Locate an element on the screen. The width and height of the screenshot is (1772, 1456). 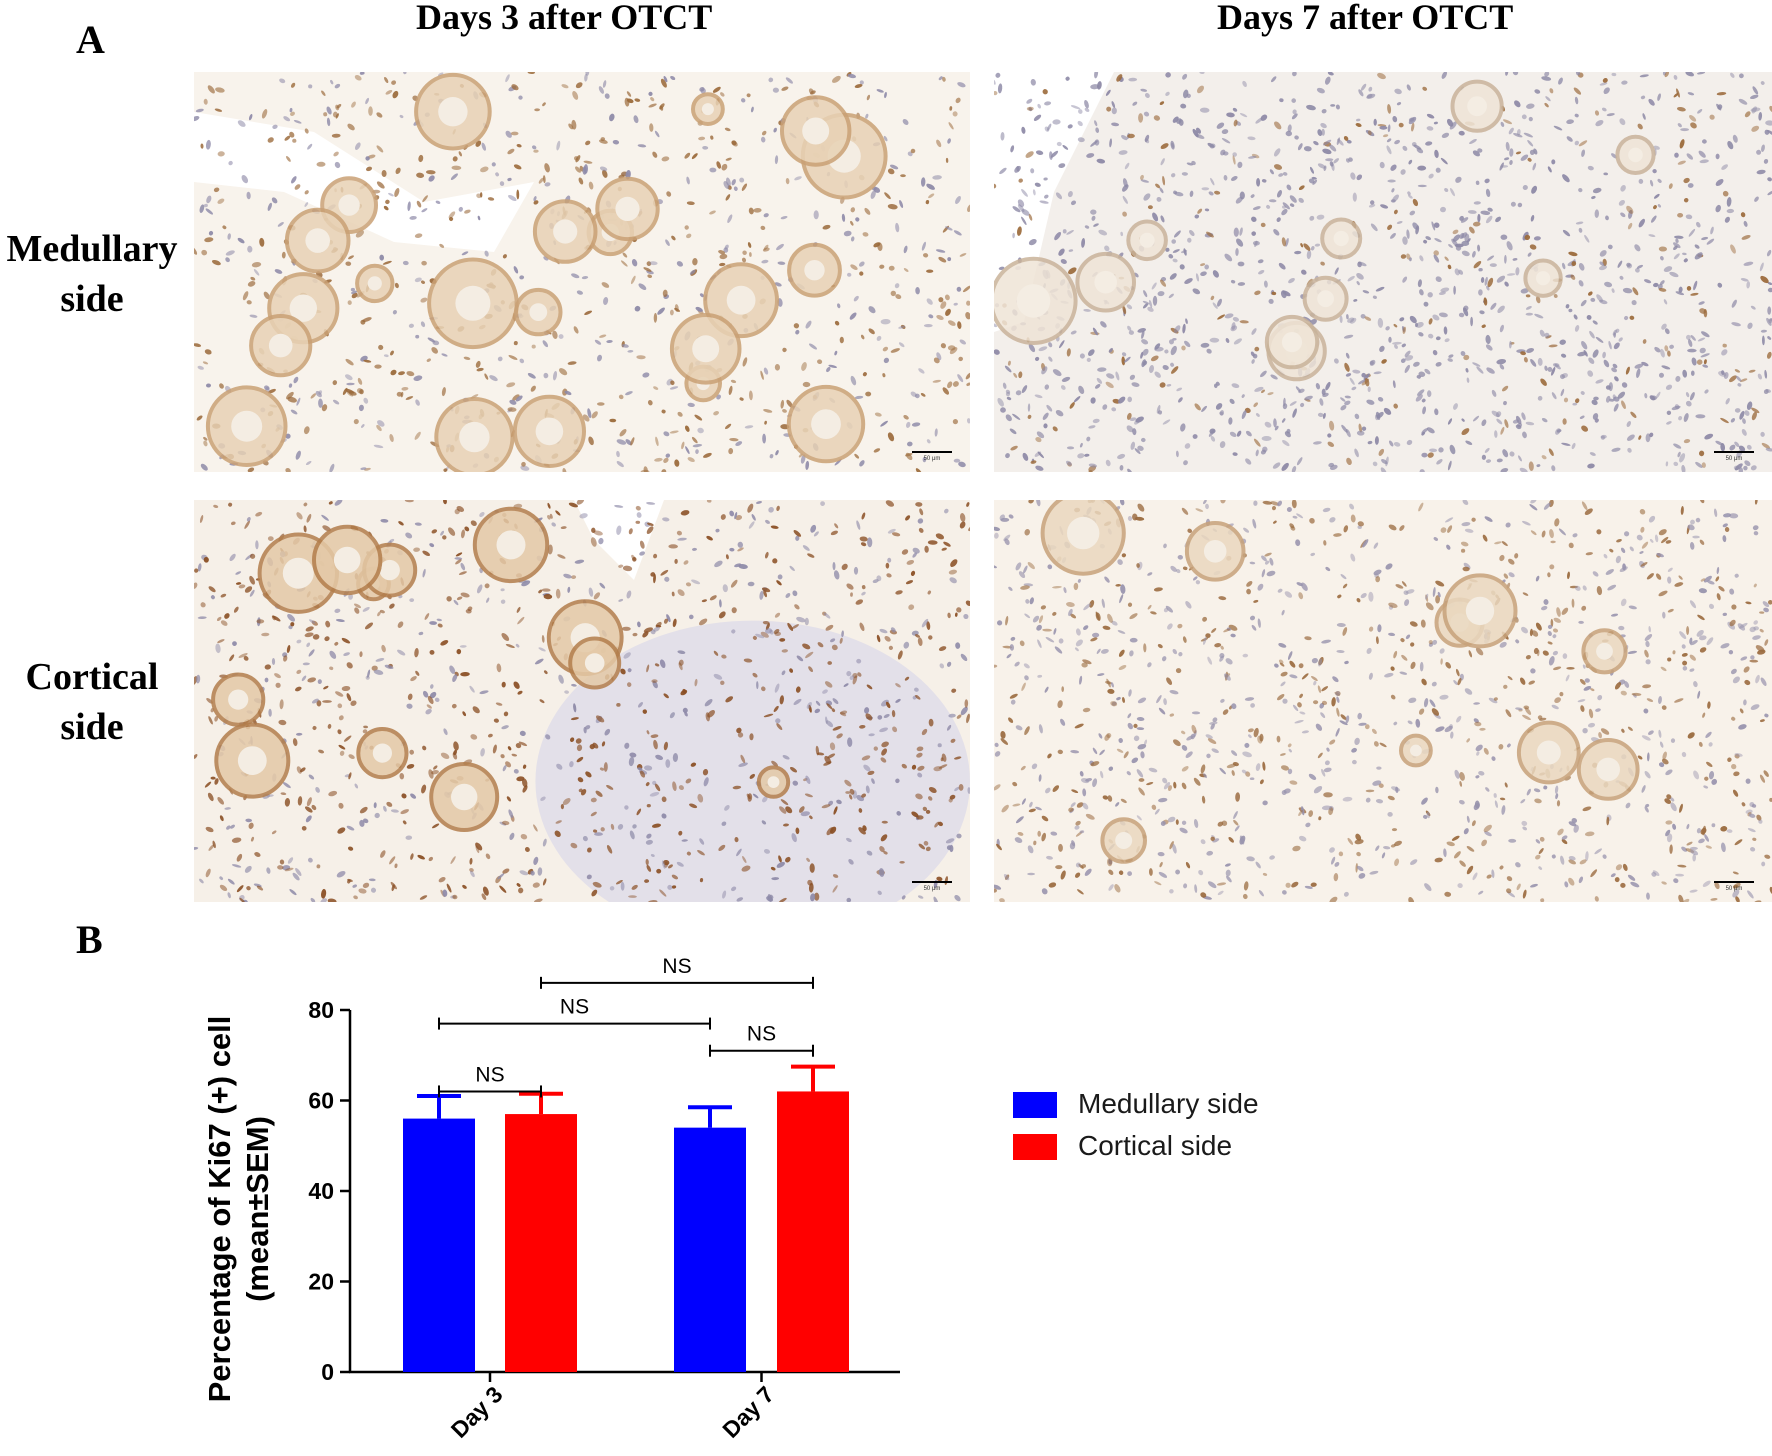
row-heading-medullary: Medullary side is located at coordinates (92, 274).